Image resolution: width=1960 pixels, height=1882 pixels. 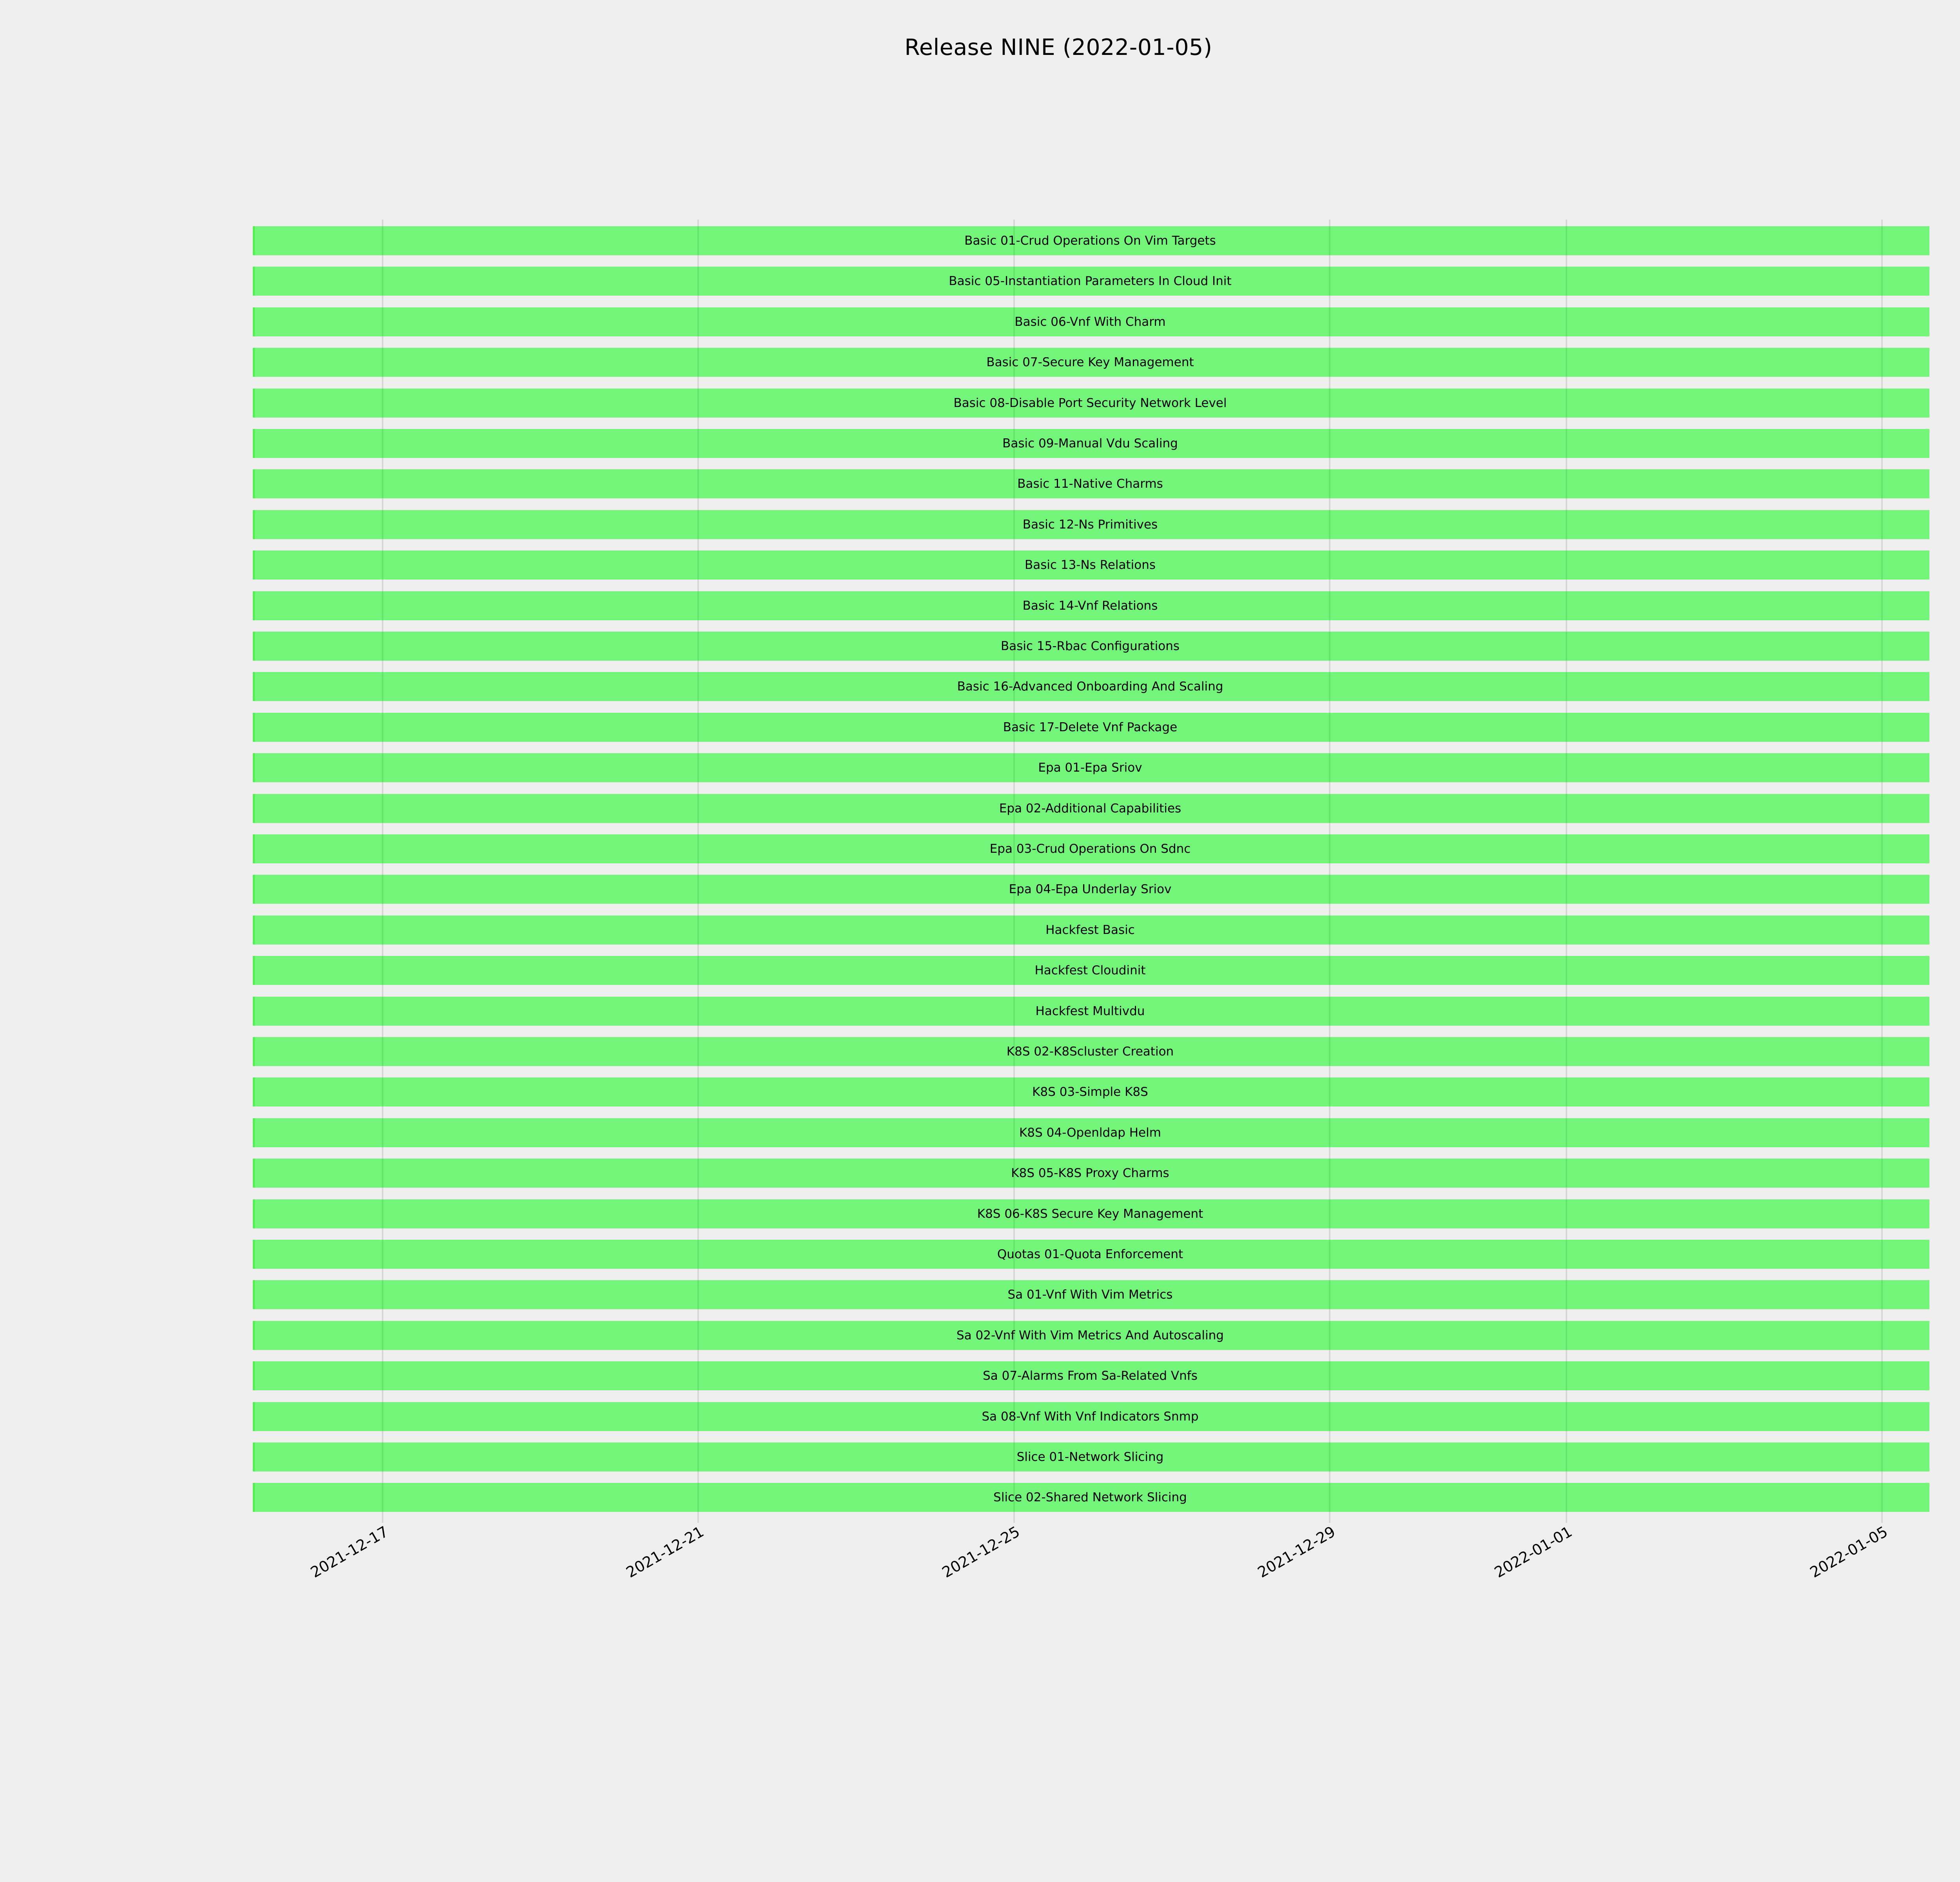 I want to click on gantt-bar-row: K8S 03-Simple K8S, so click(x=1091, y=1092).